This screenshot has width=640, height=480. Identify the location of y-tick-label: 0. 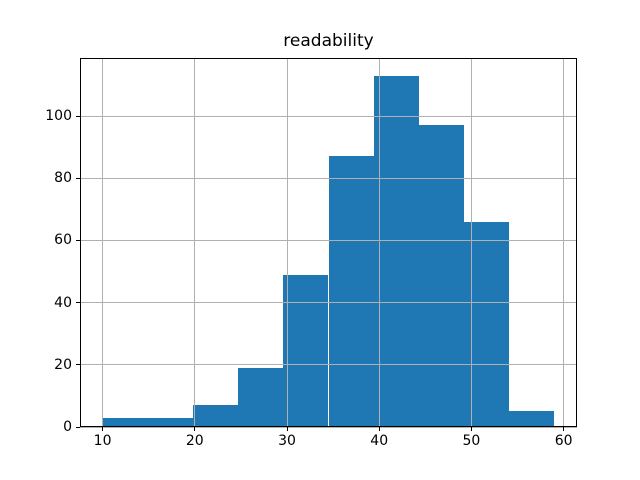
(67, 427).